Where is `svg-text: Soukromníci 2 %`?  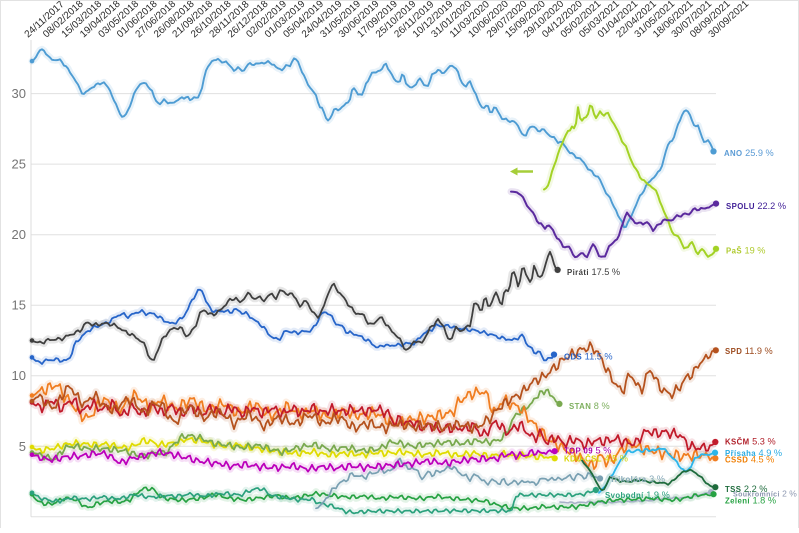
svg-text: Soukromníci 2 % is located at coordinates (765, 494).